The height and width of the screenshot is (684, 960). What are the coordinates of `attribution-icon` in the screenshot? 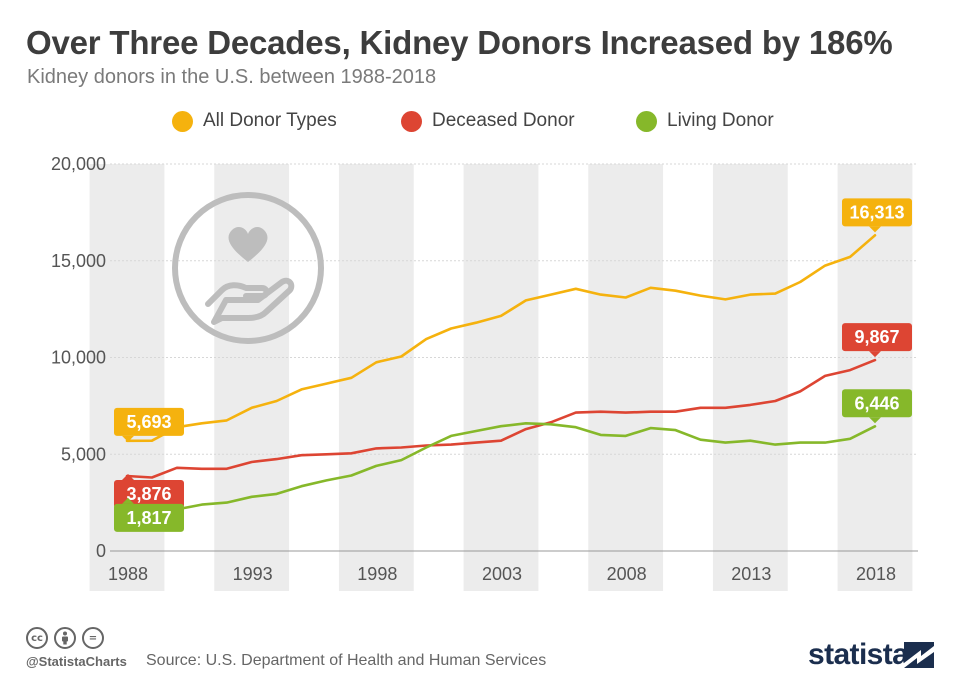 It's located at (65, 638).